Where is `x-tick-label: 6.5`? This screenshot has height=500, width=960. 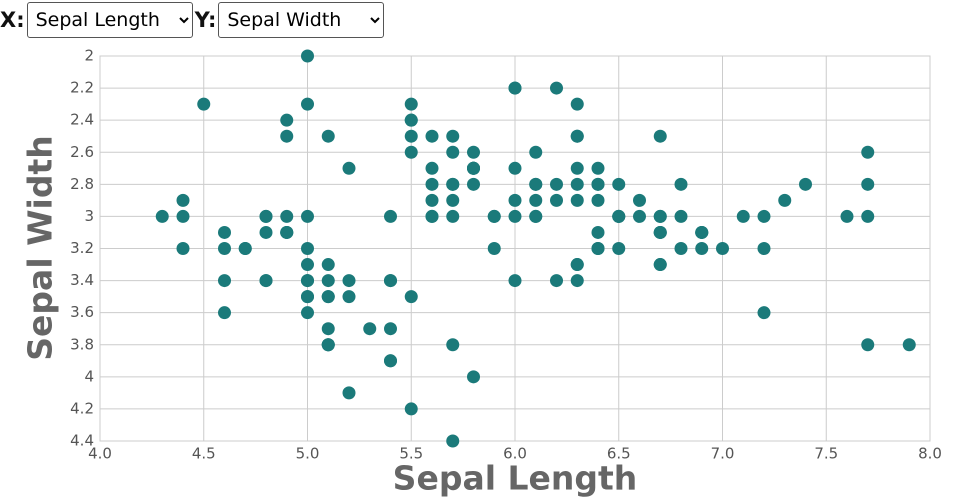 x-tick-label: 6.5 is located at coordinates (619, 454).